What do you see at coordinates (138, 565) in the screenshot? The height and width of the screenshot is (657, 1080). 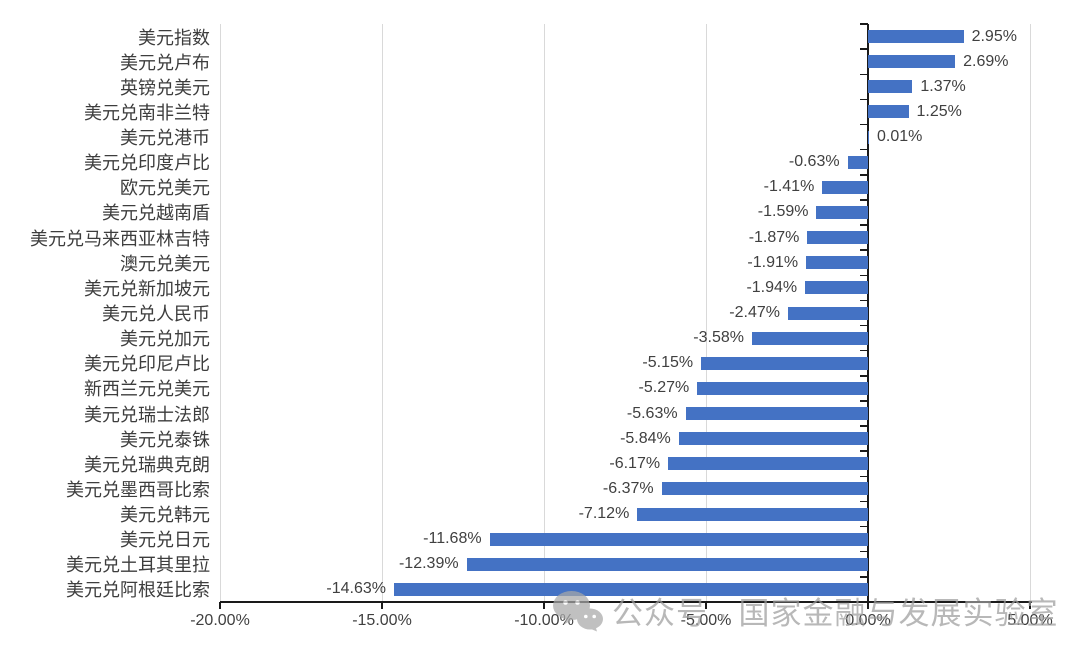 I see `category-label: 美元兑土耳其里拉` at bounding box center [138, 565].